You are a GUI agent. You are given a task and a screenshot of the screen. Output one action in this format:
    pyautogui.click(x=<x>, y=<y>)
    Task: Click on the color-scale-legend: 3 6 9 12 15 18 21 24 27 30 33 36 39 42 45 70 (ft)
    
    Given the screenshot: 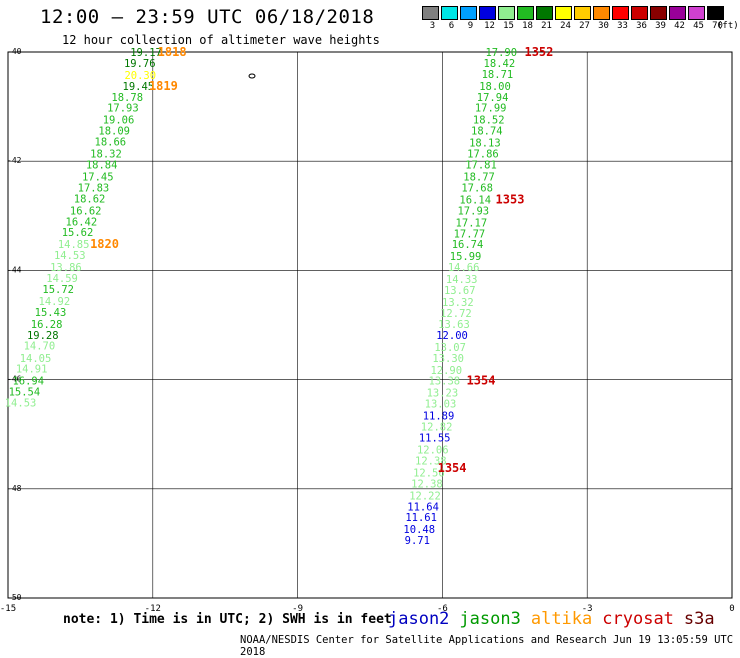 What is the action you would take?
    pyautogui.click(x=580, y=19)
    